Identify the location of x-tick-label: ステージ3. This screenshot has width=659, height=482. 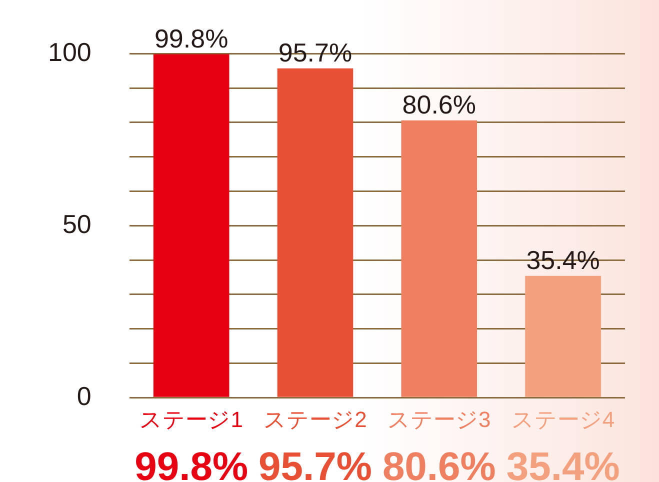
(439, 419).